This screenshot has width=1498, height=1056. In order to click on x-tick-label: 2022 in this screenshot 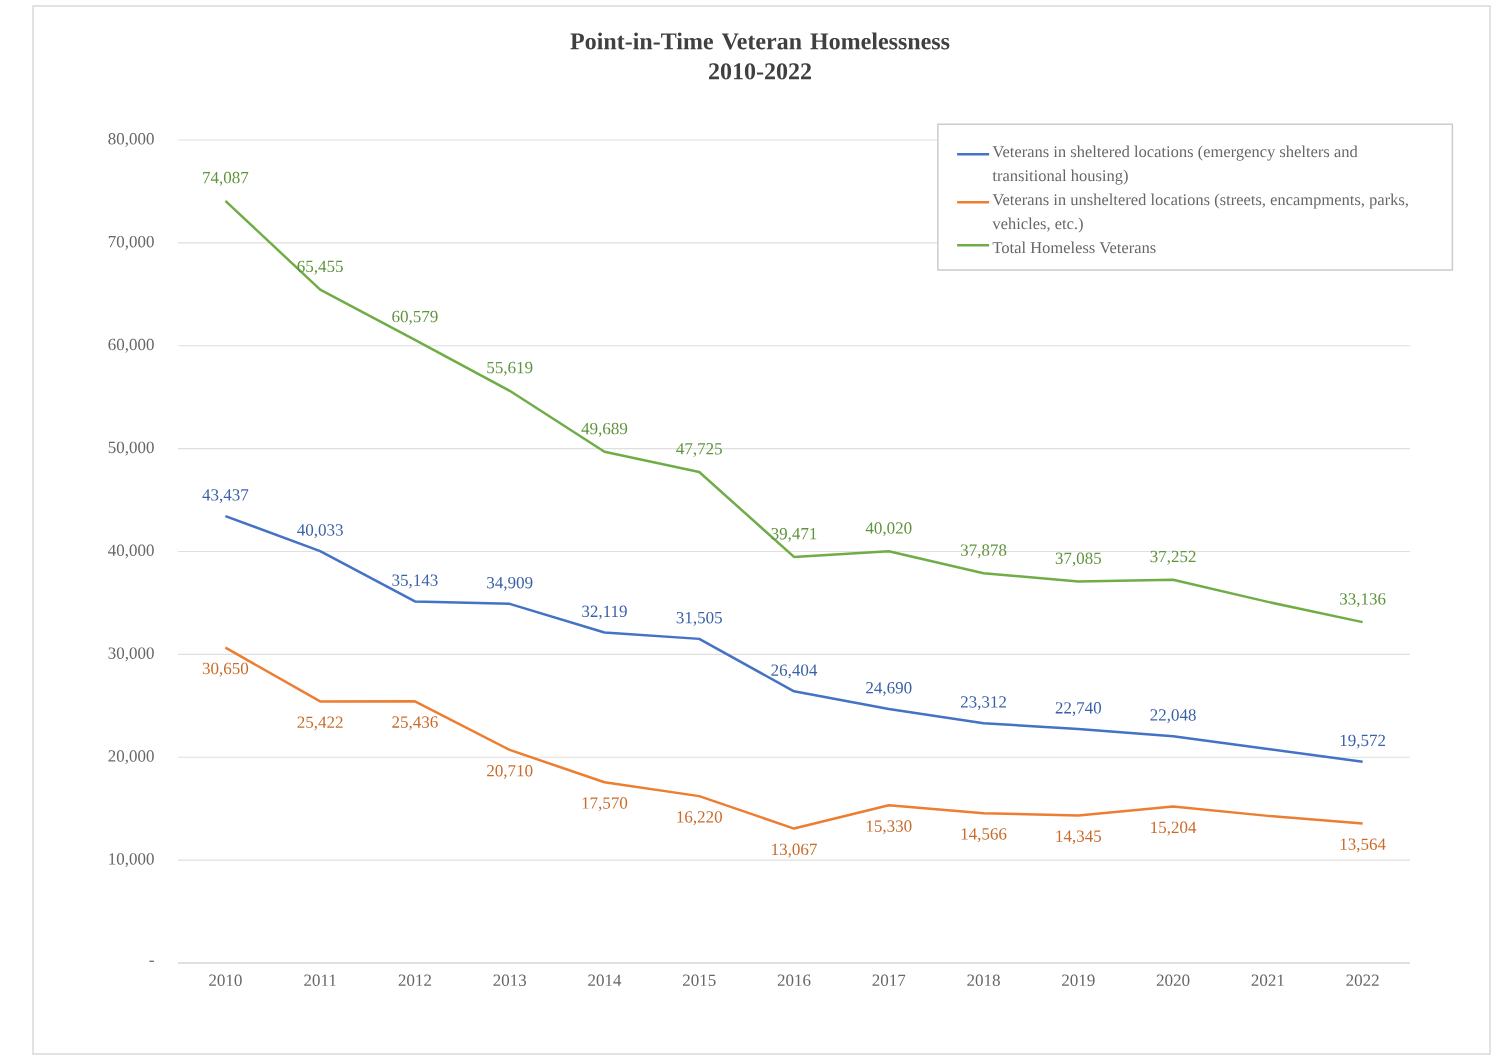, I will do `click(1362, 980)`.